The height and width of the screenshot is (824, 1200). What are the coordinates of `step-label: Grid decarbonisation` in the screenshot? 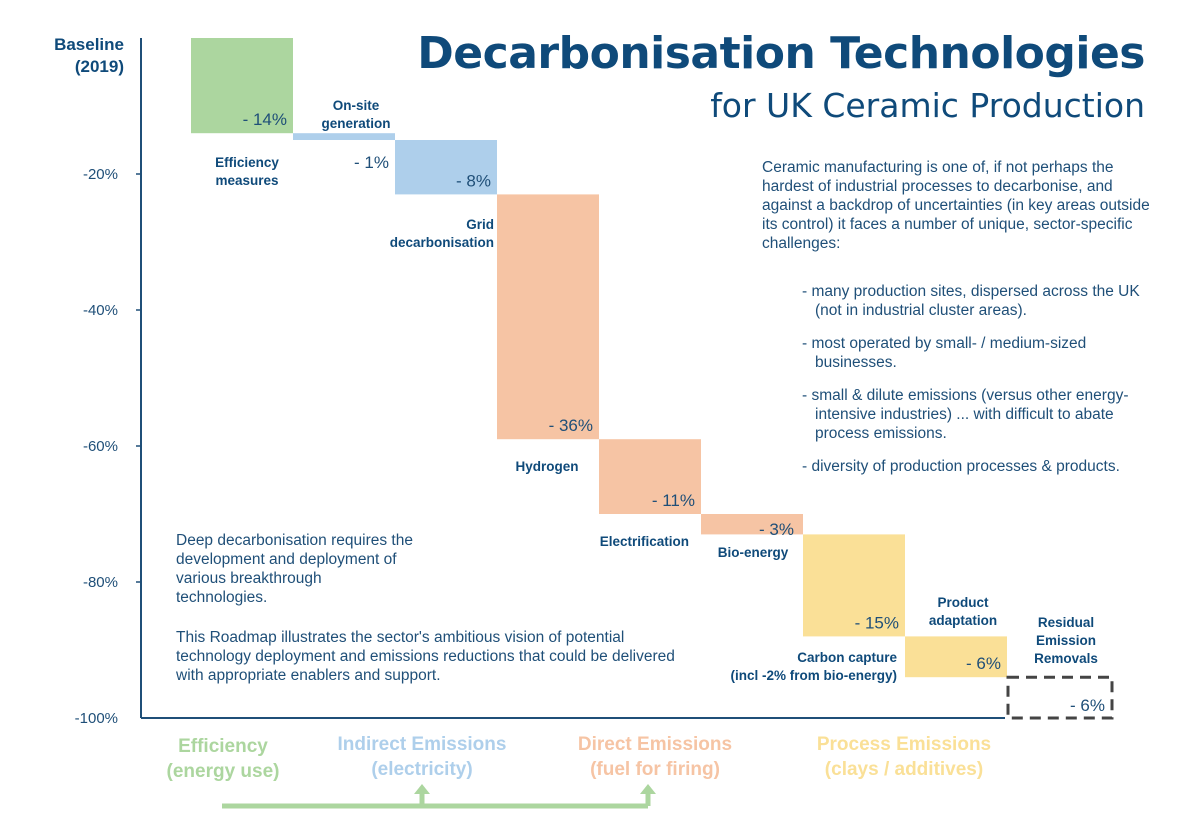 It's located at (442, 233).